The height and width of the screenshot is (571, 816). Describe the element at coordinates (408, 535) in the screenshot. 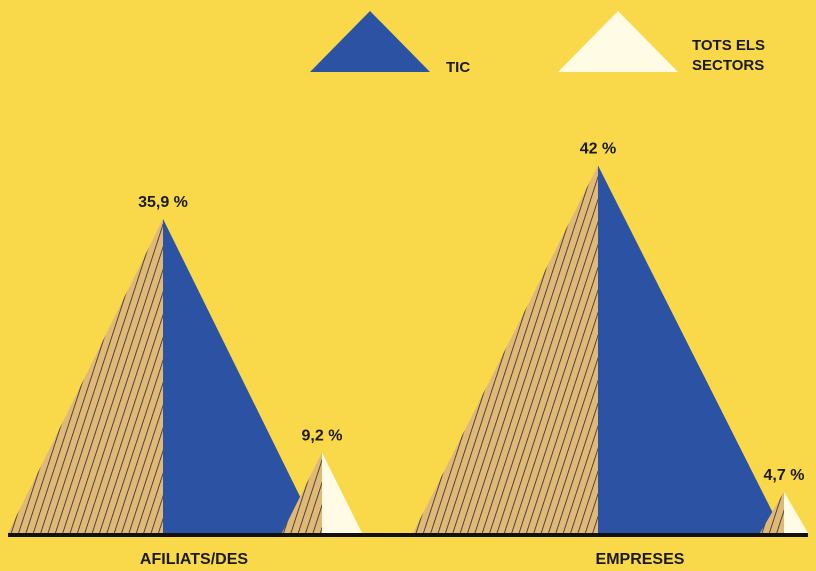

I see `baseline` at that location.